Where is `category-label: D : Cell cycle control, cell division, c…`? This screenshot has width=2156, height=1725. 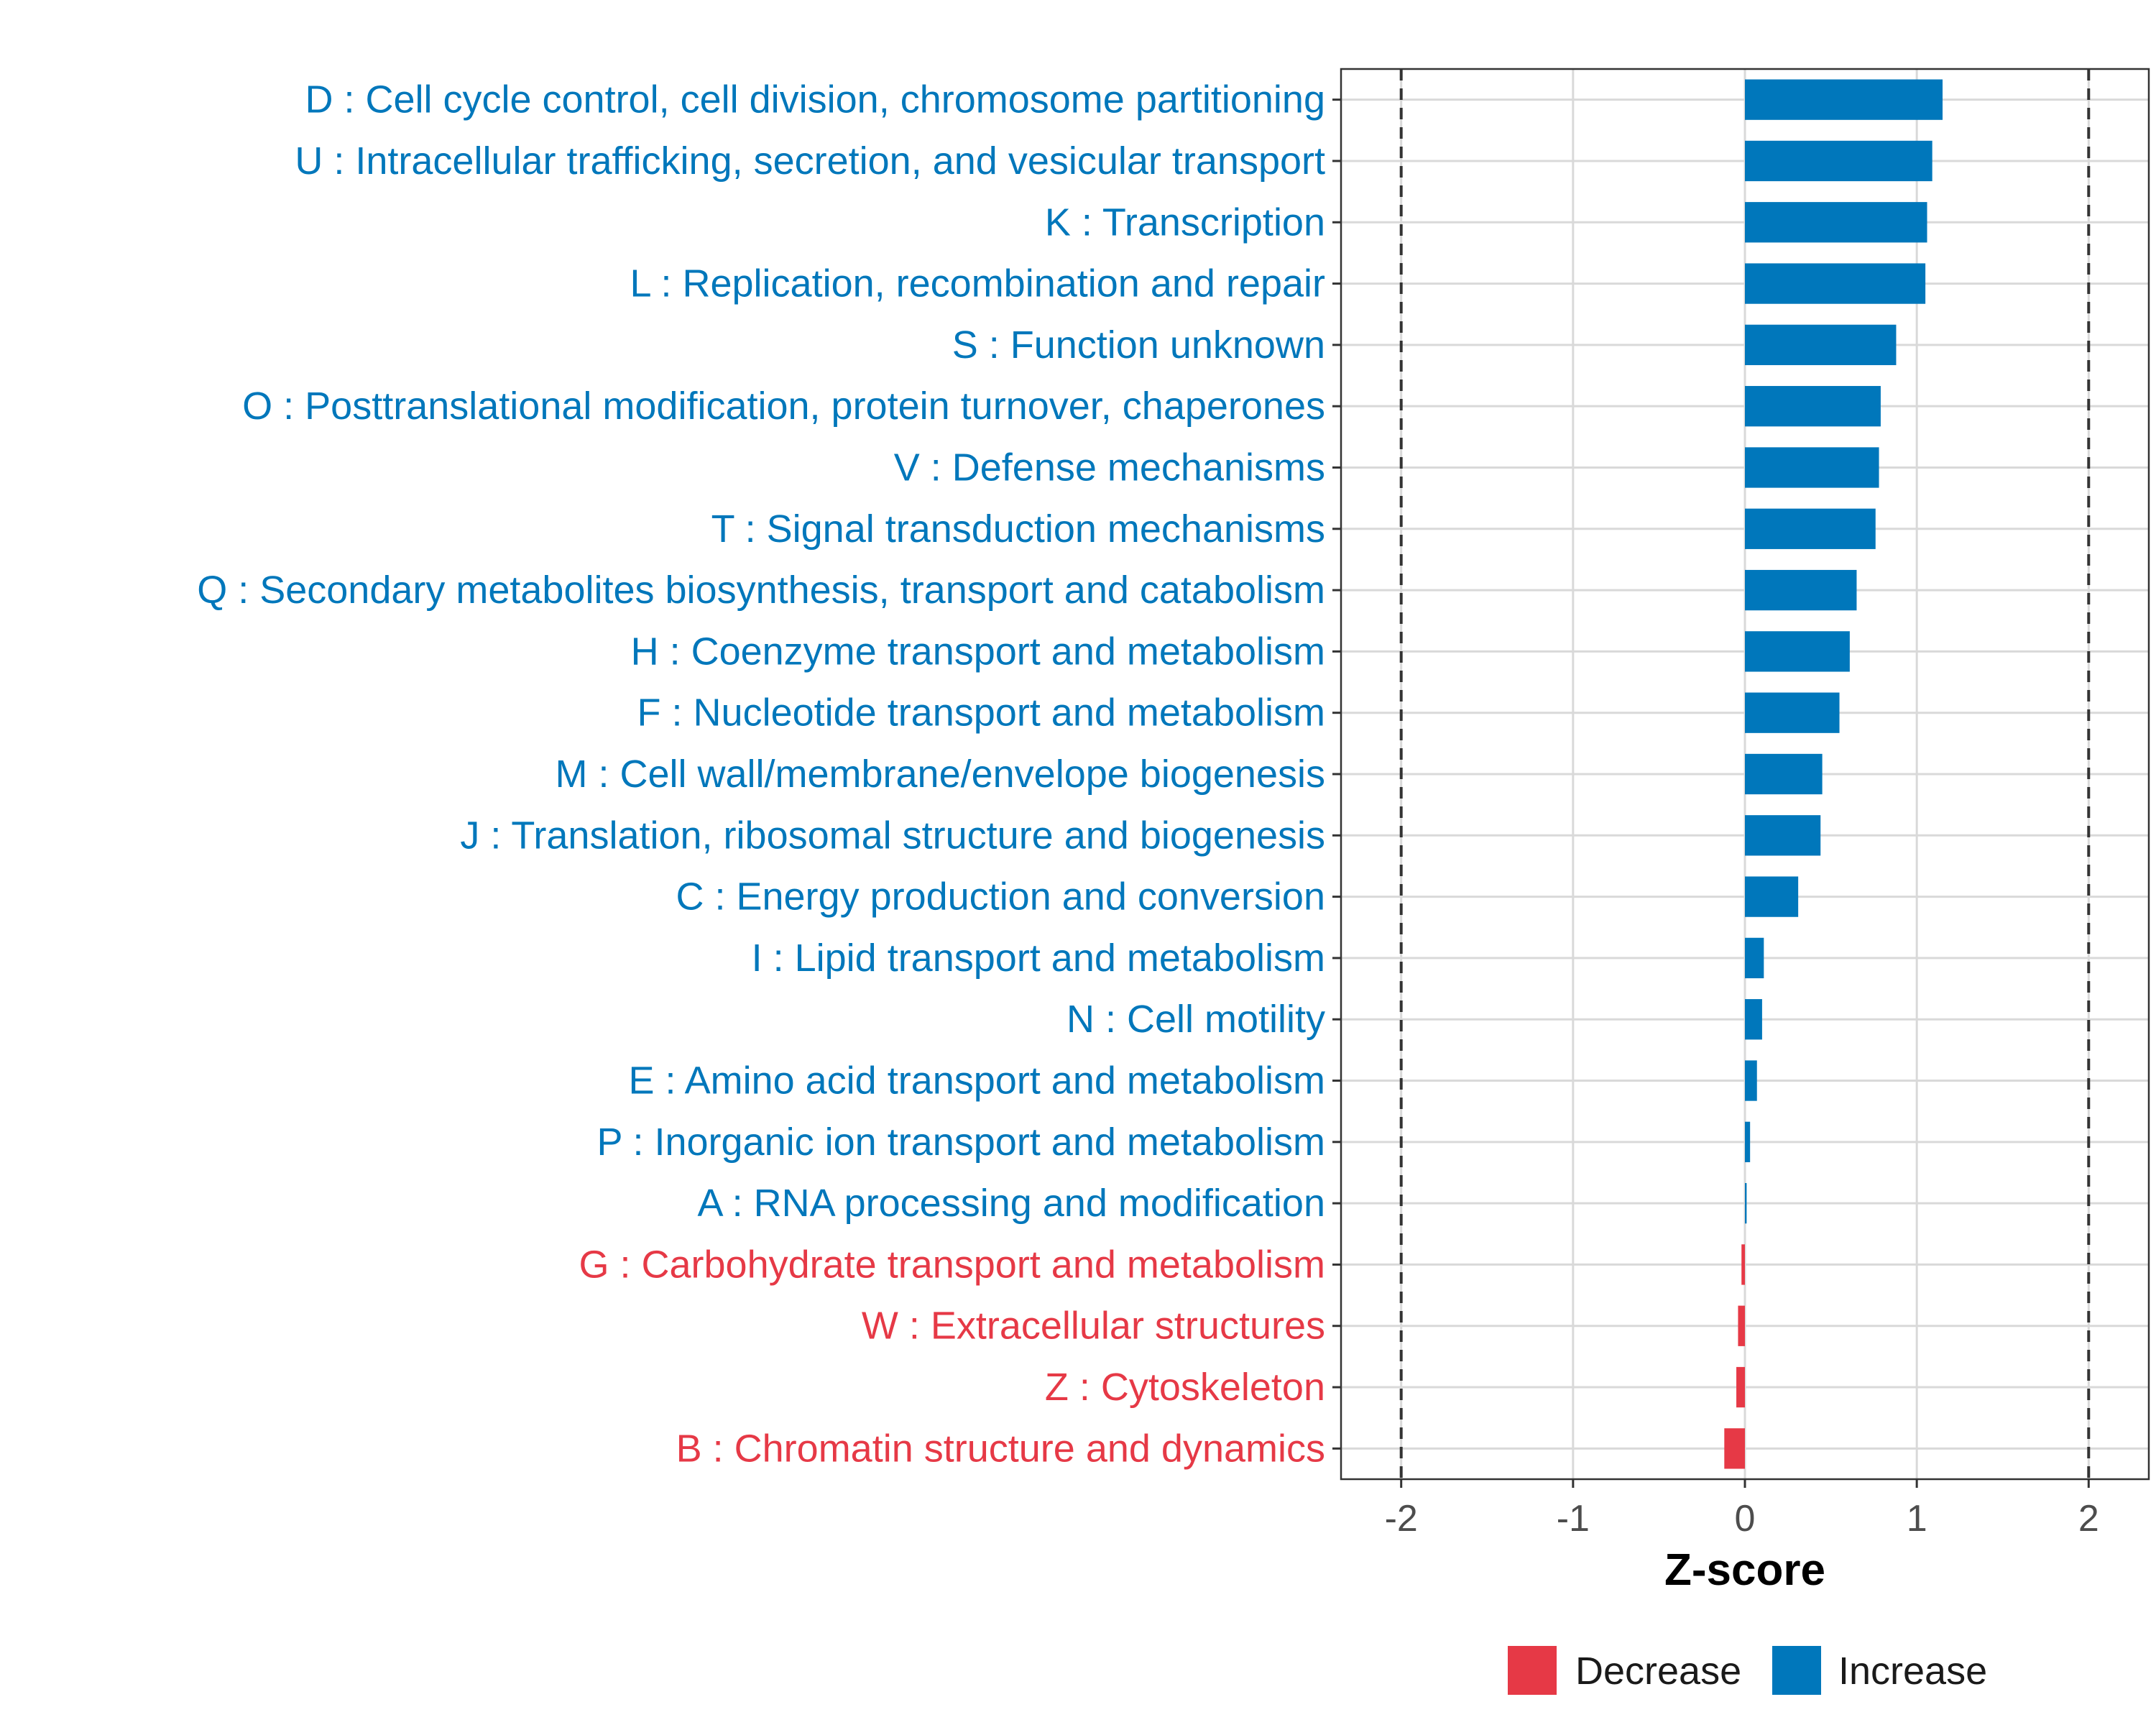
category-label: D : Cell cycle control, cell division, c… is located at coordinates (815, 99).